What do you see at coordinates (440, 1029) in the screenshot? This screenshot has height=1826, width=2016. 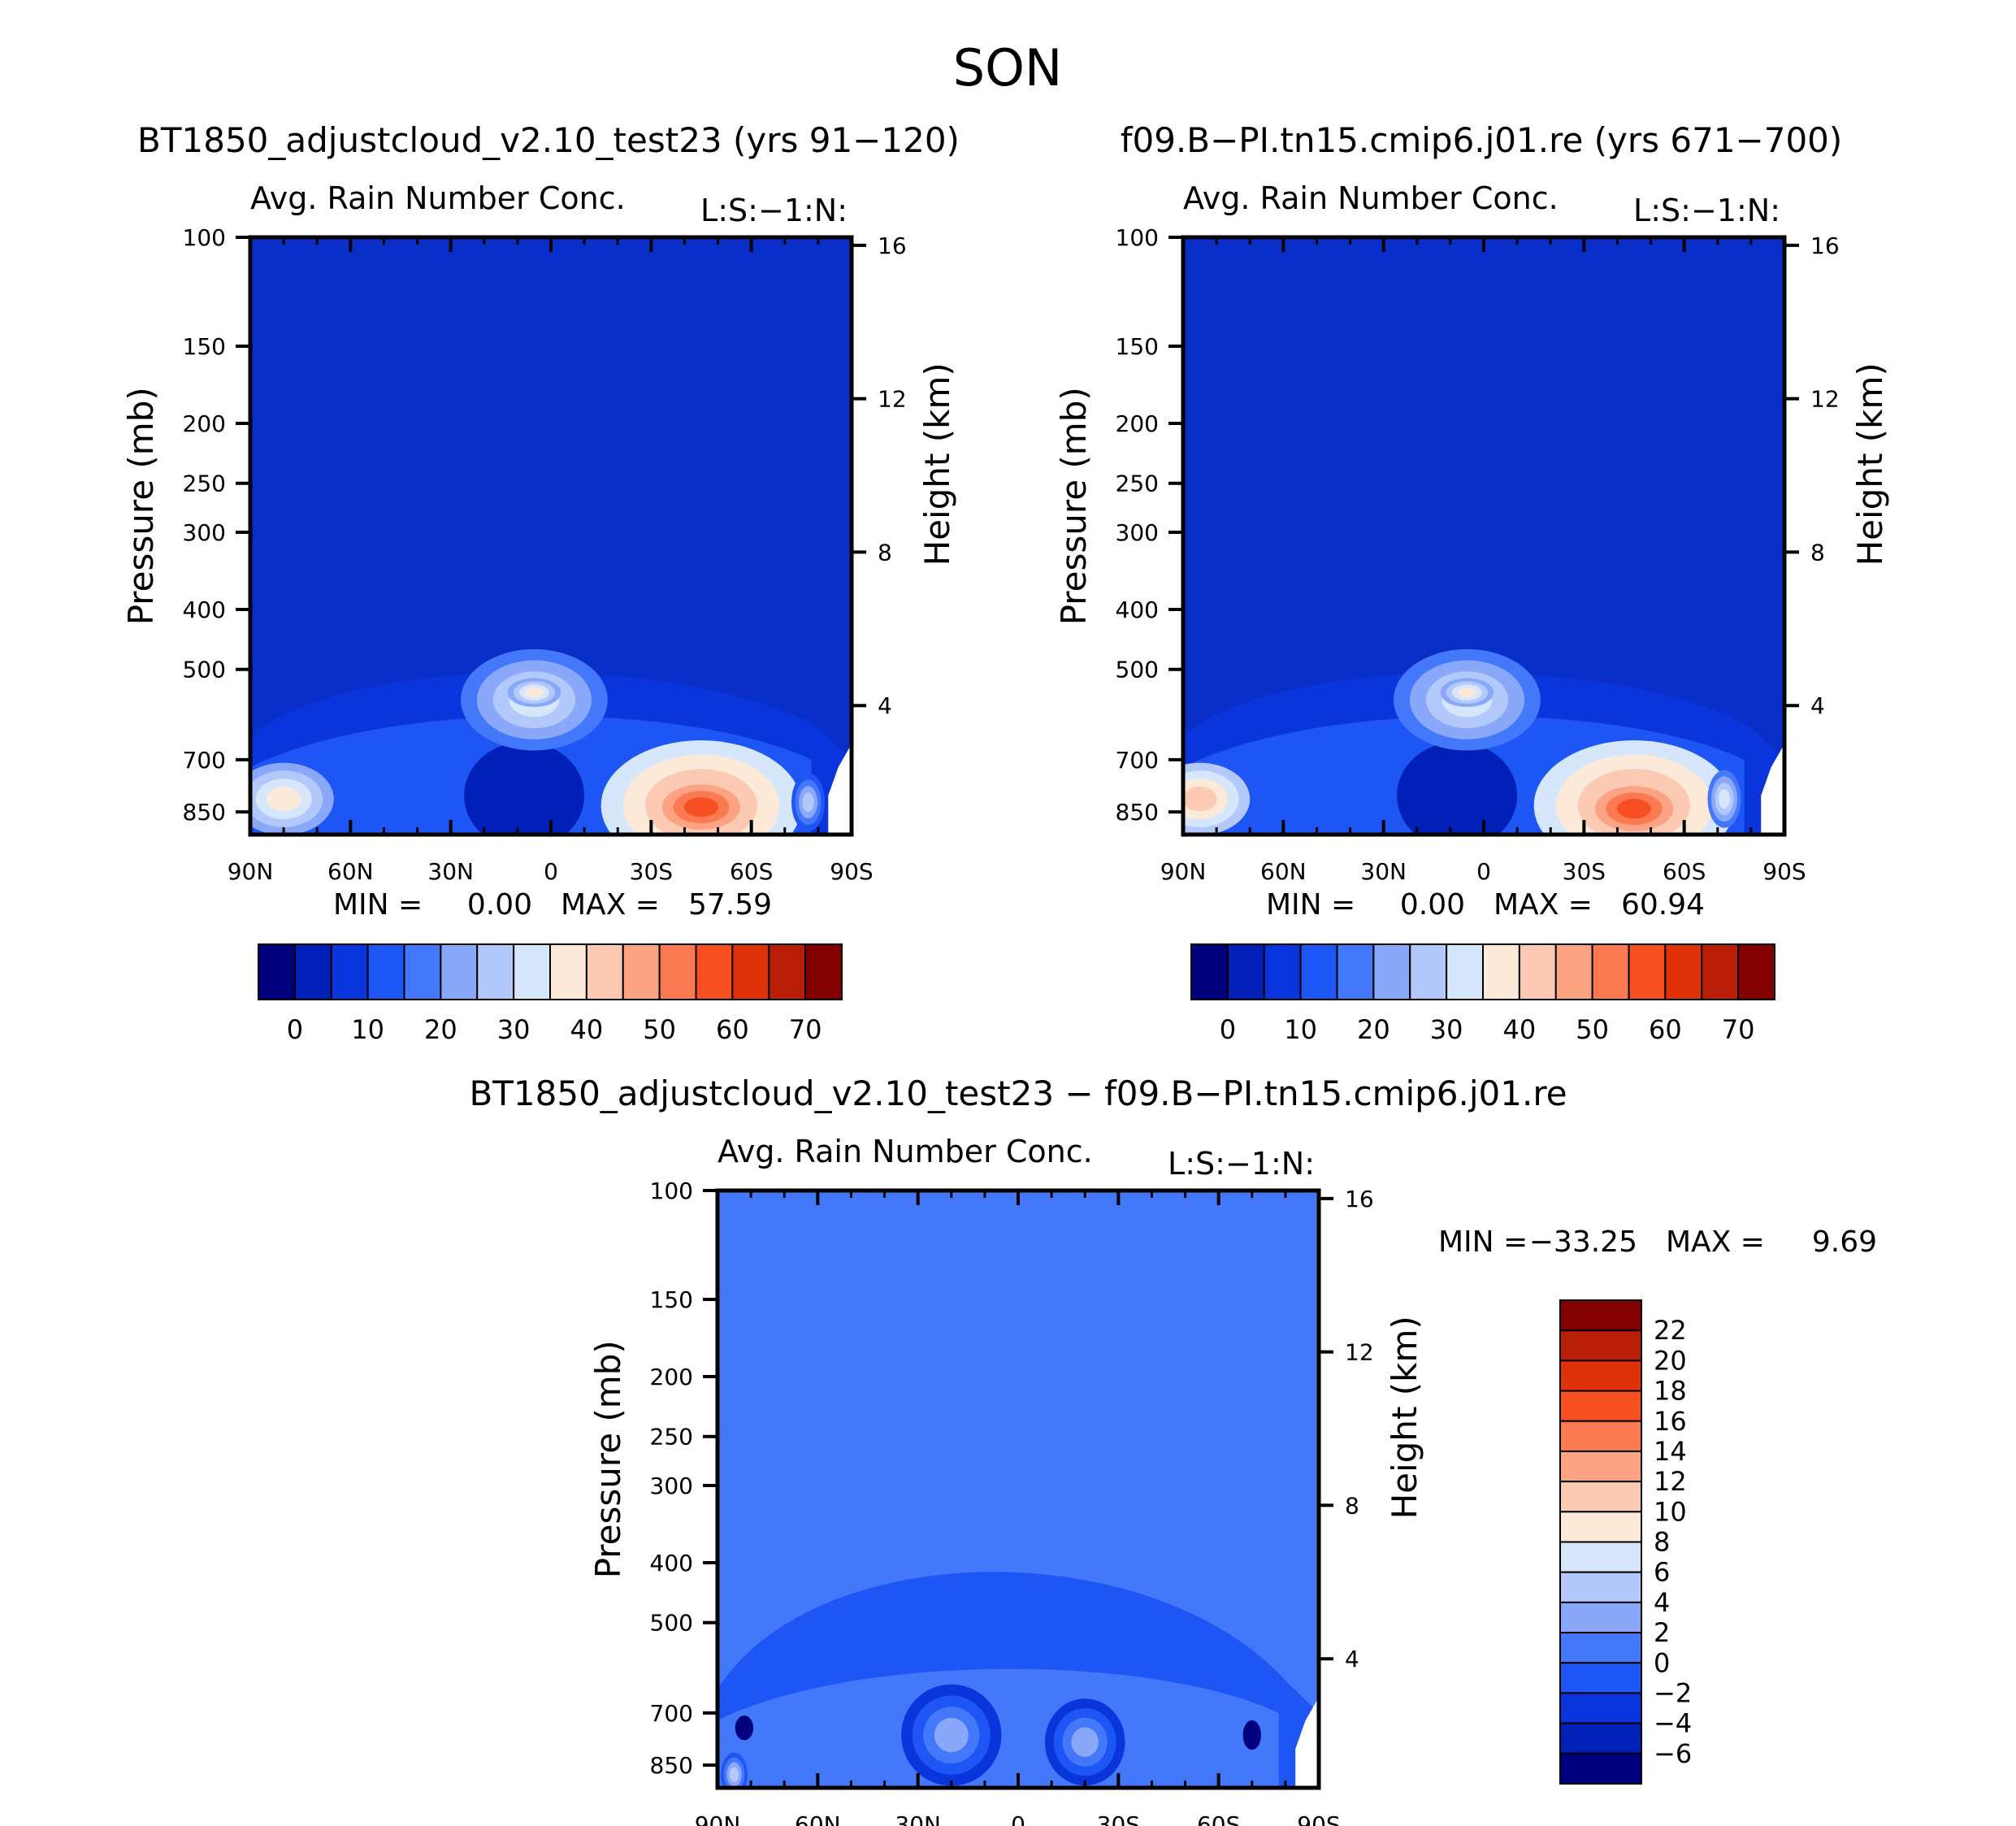 I see `colorbar-label: 20` at bounding box center [440, 1029].